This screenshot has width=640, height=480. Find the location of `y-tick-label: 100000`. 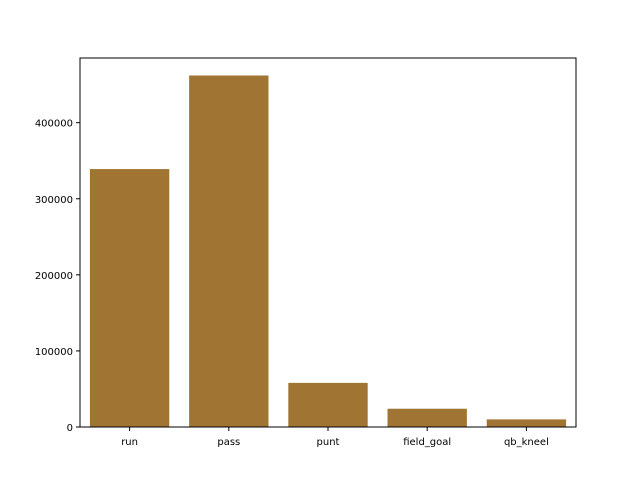

y-tick-label: 100000 is located at coordinates (54, 352).